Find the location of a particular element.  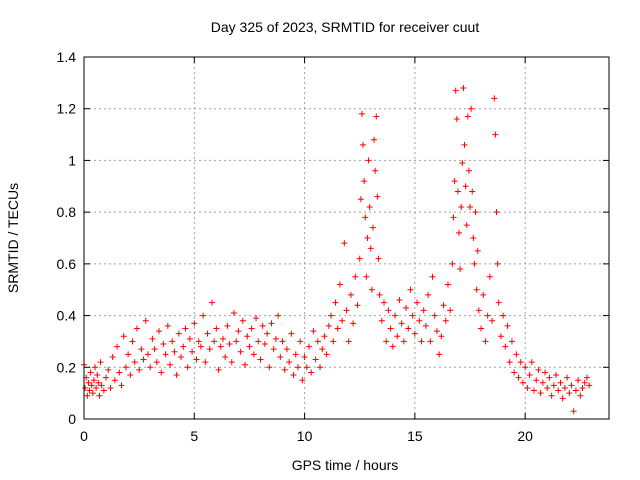

y-tick-label: 0.2 is located at coordinates (67, 367).